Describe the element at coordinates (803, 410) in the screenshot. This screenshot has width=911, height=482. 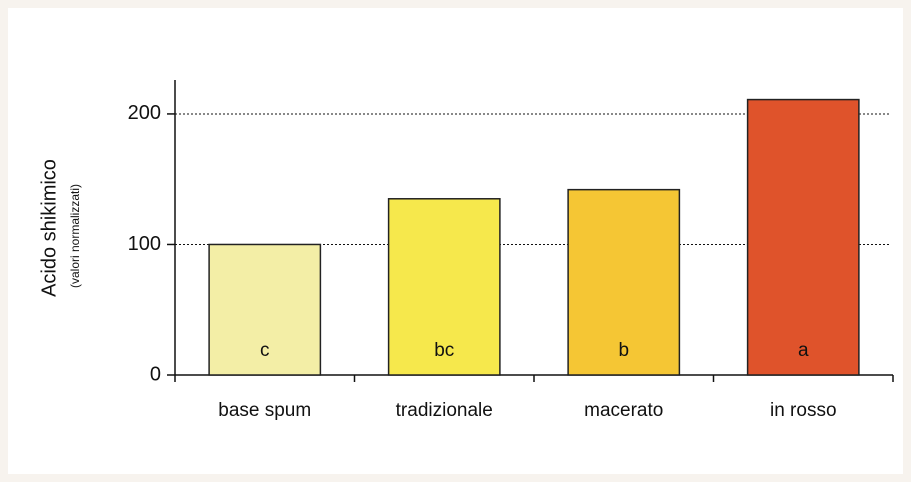
I see `x-tick-label: in rosso` at that location.